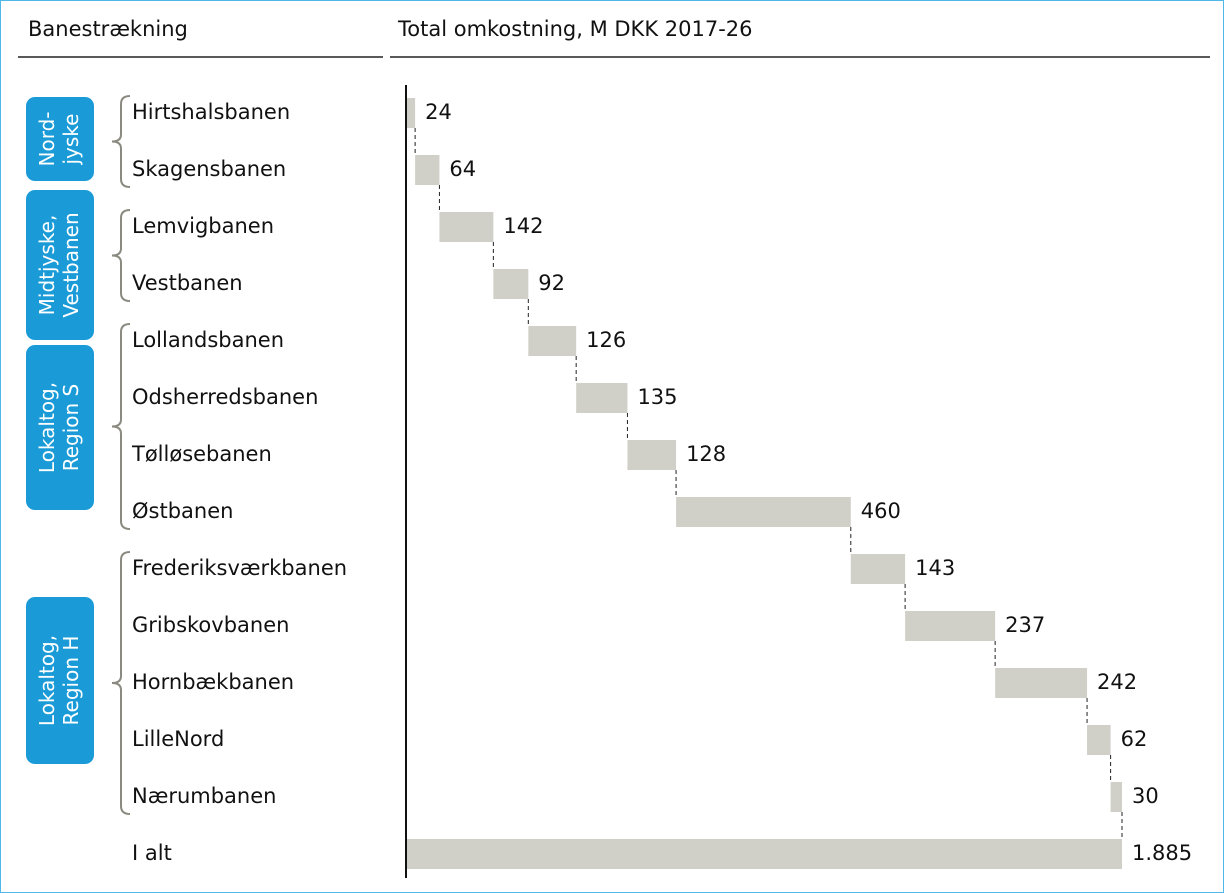 This screenshot has height=893, width=1224. What do you see at coordinates (881, 511) in the screenshot?
I see `value-label: 460` at bounding box center [881, 511].